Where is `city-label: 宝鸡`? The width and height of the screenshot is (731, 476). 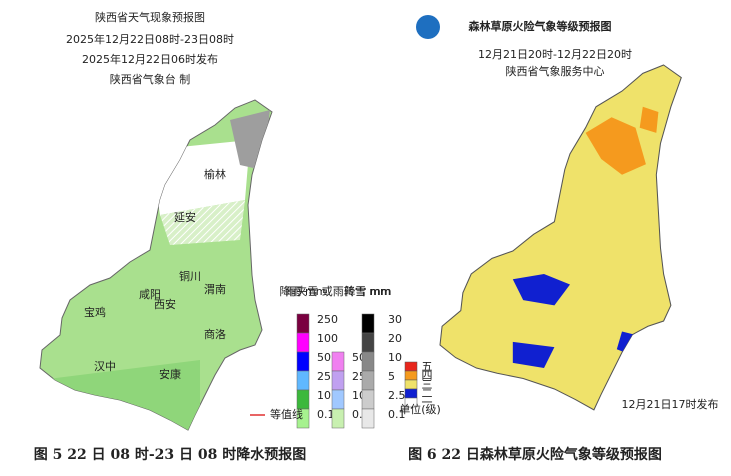
city-label: 宝鸡 is located at coordinates (95, 312).